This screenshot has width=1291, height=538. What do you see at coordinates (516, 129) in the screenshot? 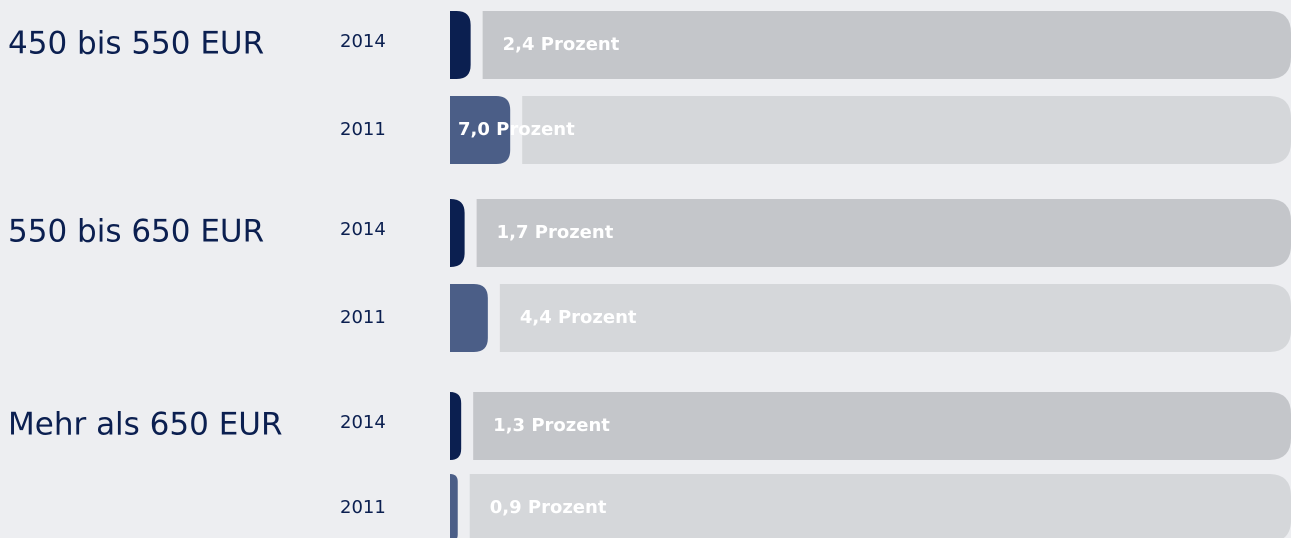
I see `value-label: 7,0 Prozent` at bounding box center [516, 129].